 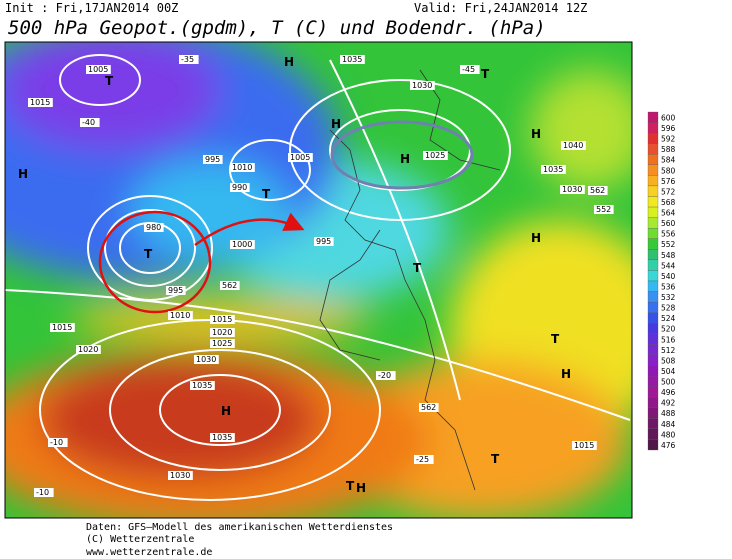 What do you see at coordinates (668, 128) in the screenshot?
I see `legend-label: 596` at bounding box center [668, 128].